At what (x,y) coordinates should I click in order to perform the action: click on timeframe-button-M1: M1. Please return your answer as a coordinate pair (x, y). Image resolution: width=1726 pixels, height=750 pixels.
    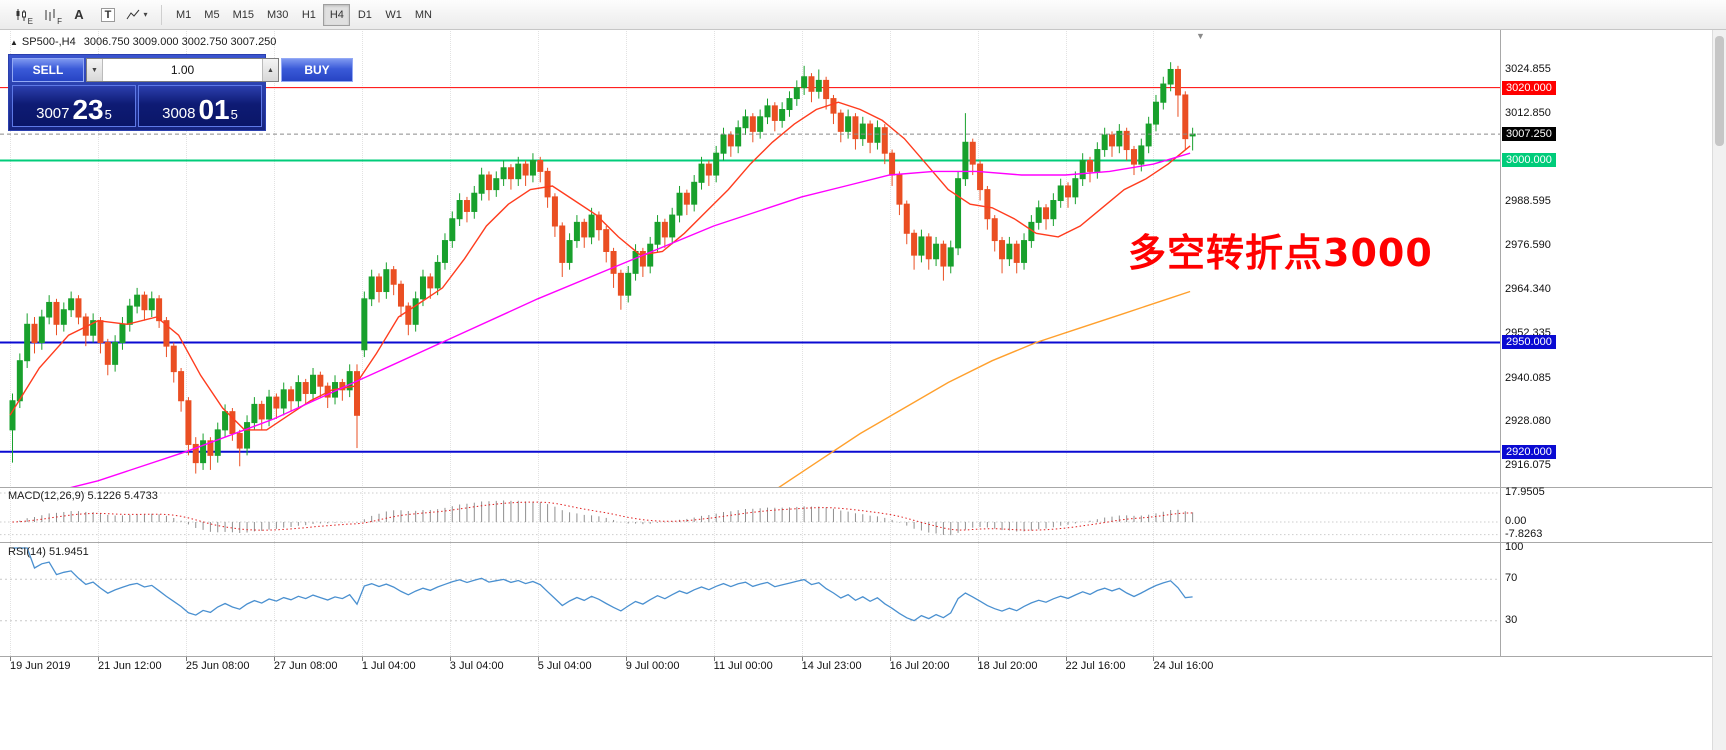
    Looking at the image, I should click on (183, 15).